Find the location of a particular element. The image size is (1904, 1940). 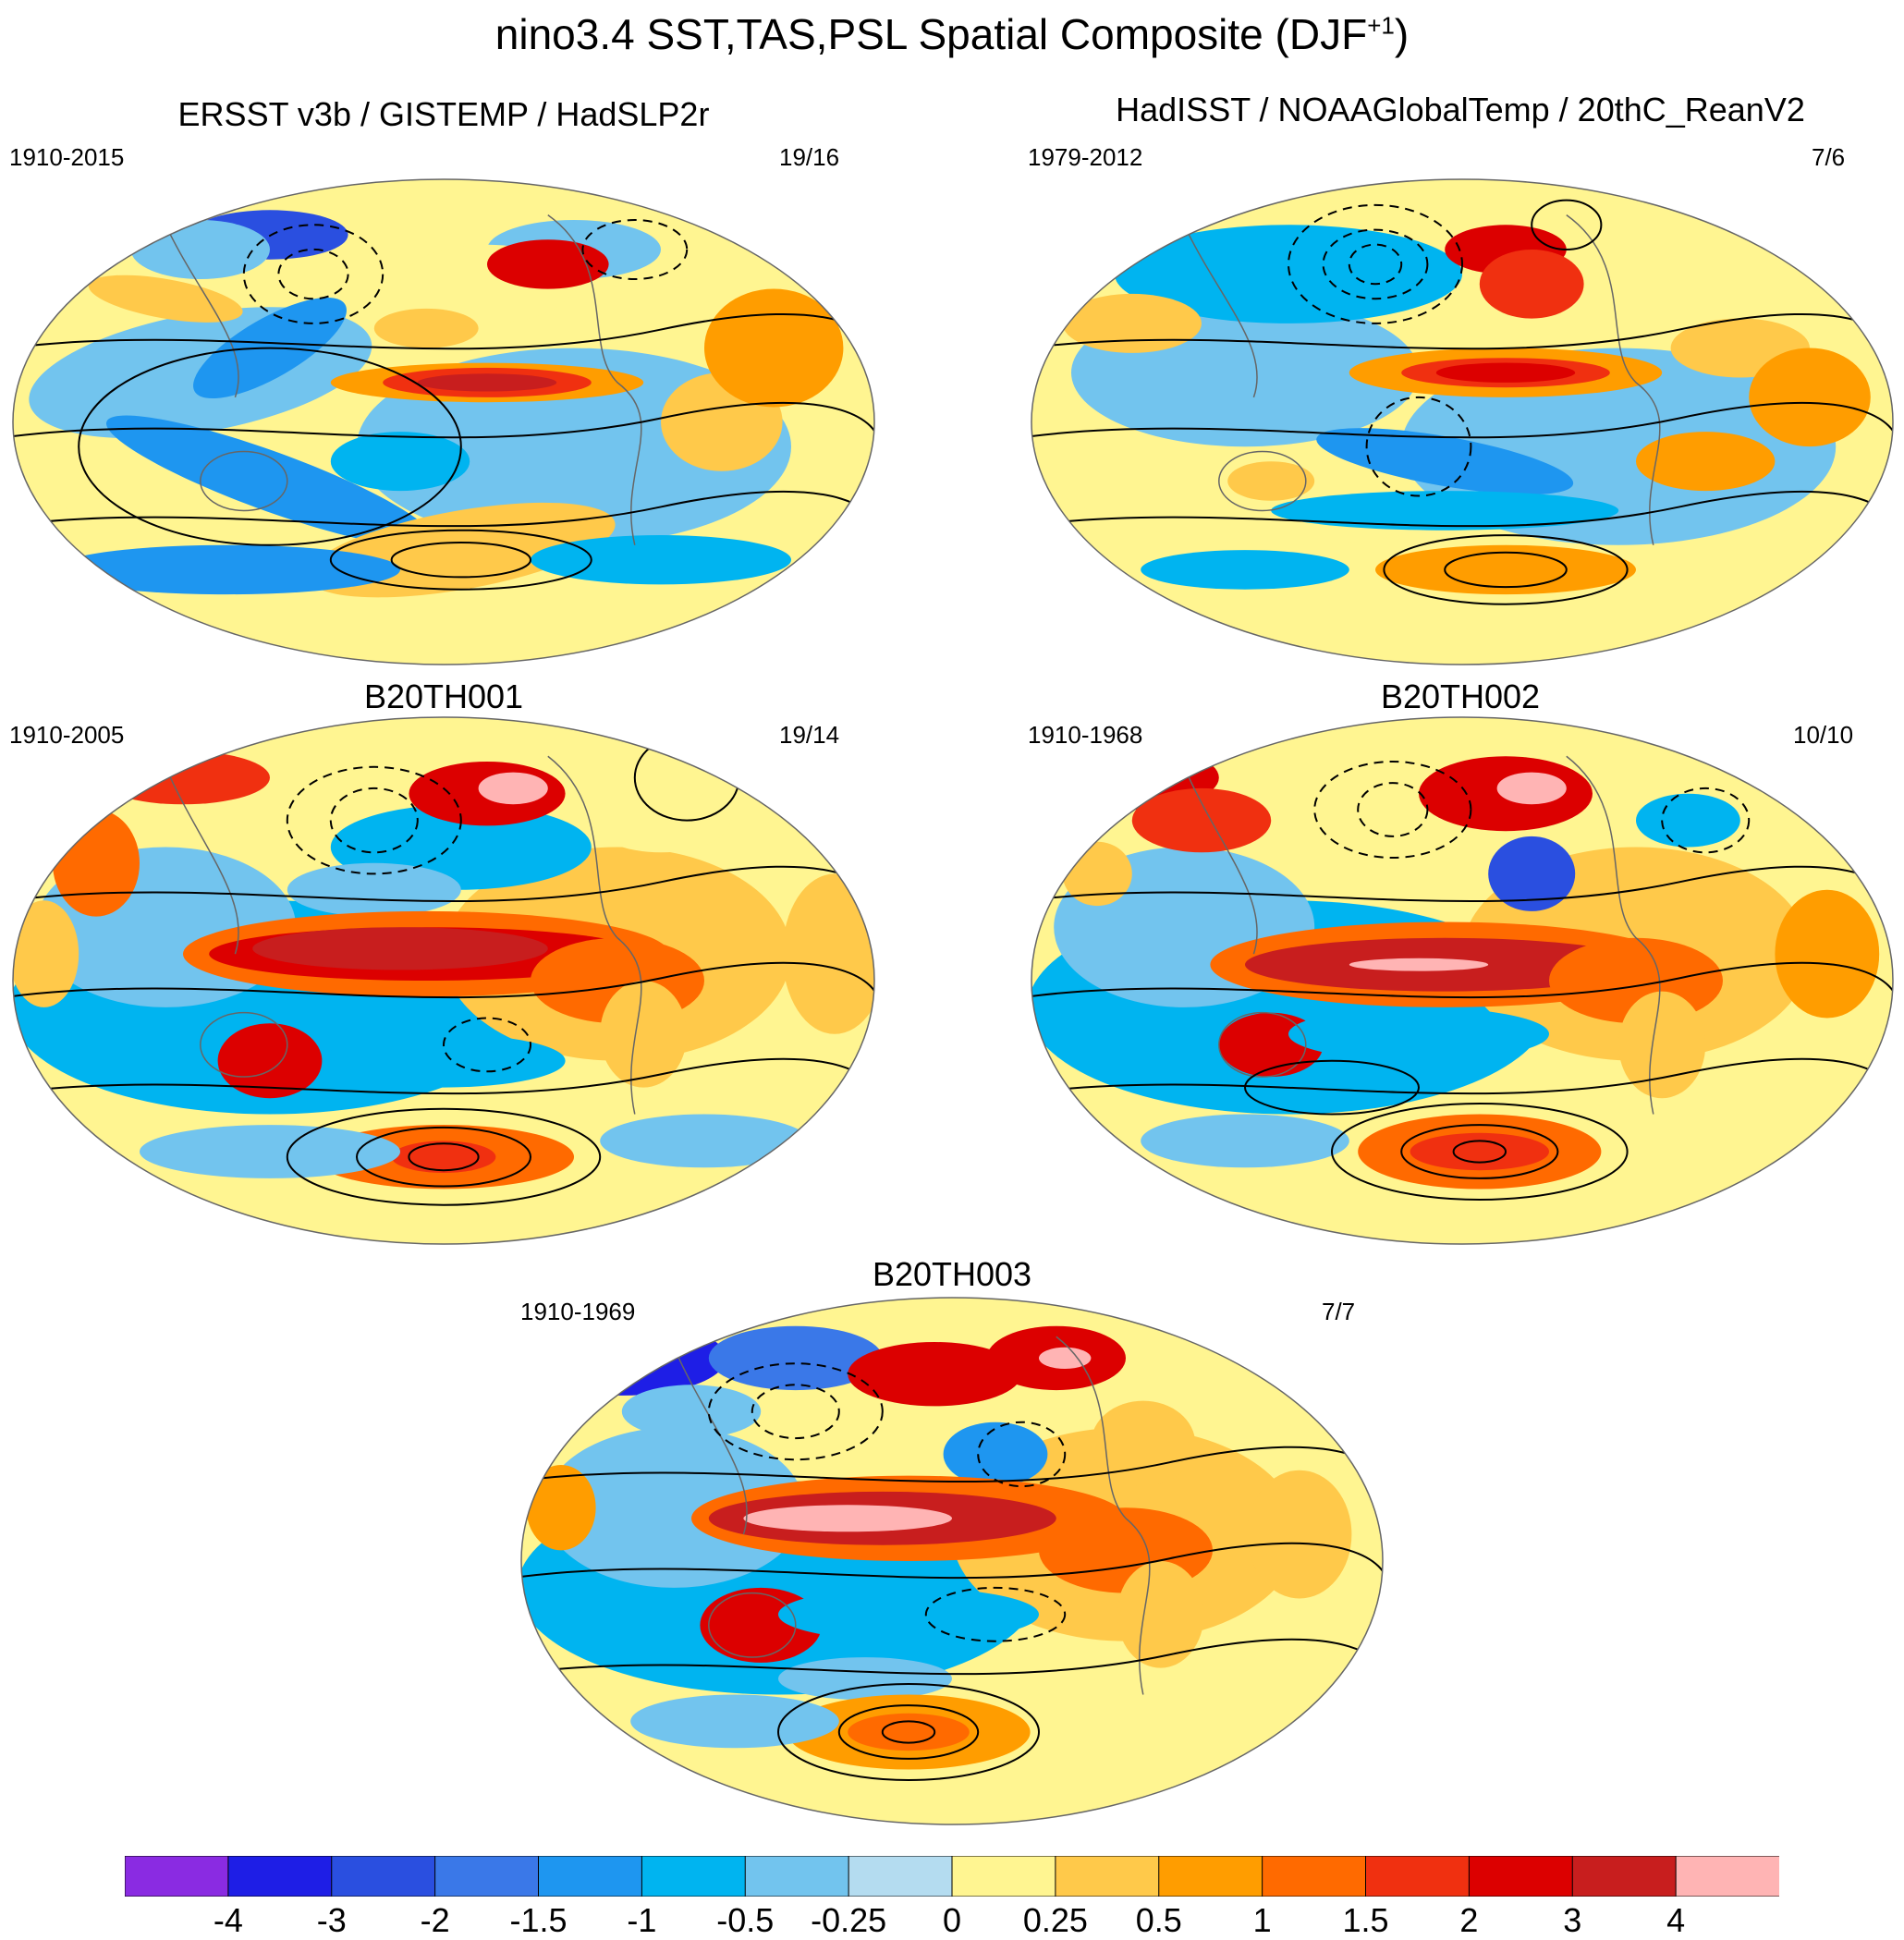

map-svg-b002 is located at coordinates (1462, 980).